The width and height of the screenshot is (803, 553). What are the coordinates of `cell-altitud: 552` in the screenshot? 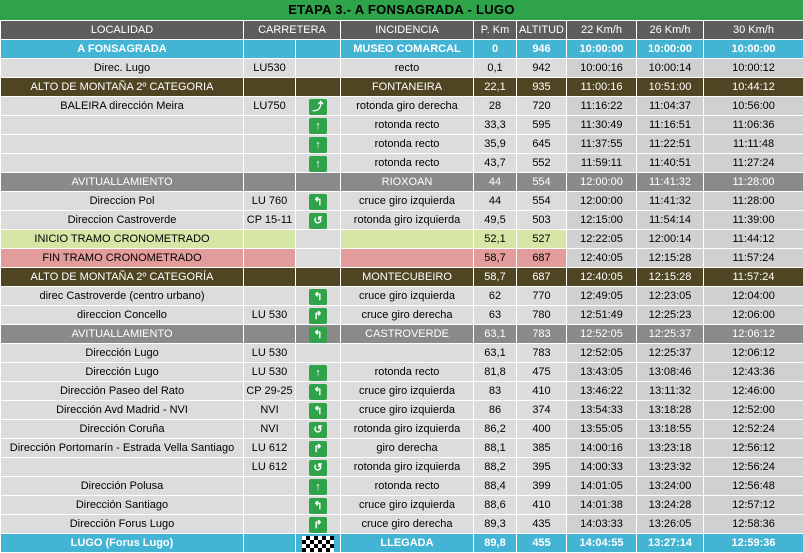 It's located at (541, 163).